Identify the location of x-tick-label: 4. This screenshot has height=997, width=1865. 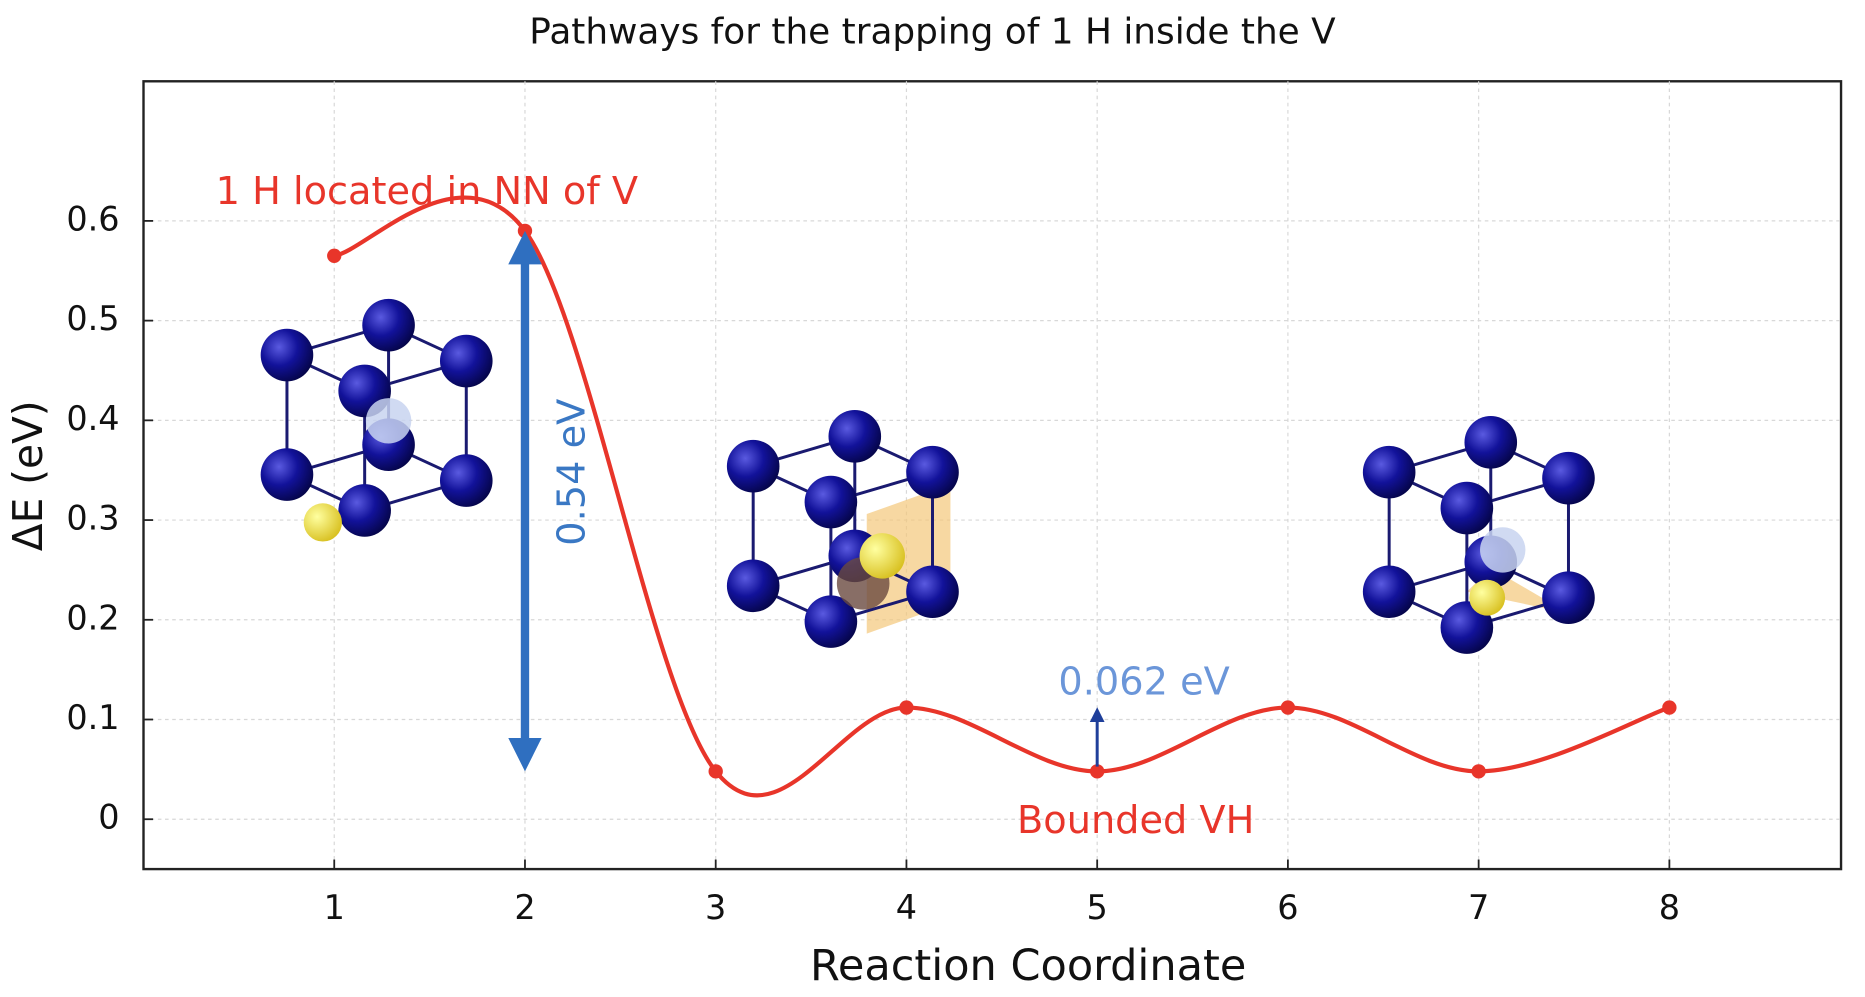
(906, 907).